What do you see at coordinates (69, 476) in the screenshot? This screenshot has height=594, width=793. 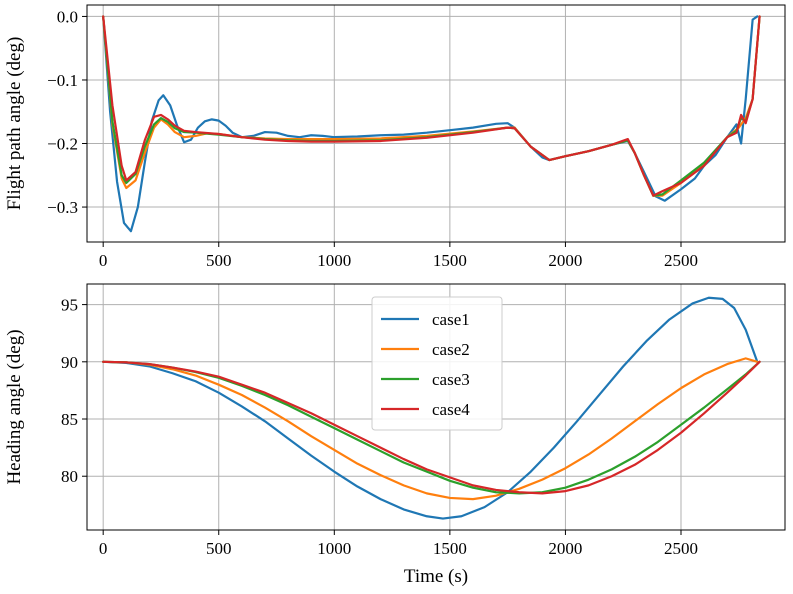 I see `y-tick-label: 80` at bounding box center [69, 476].